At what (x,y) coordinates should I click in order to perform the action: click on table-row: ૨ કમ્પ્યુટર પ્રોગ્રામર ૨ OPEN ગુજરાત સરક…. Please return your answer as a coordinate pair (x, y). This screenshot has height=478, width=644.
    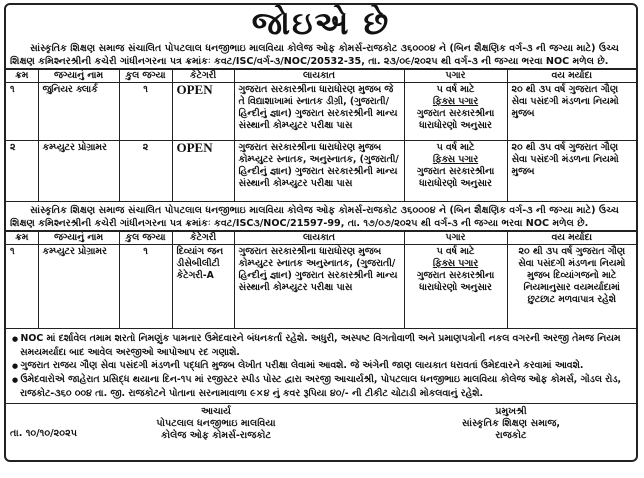
    Looking at the image, I should click on (321, 171).